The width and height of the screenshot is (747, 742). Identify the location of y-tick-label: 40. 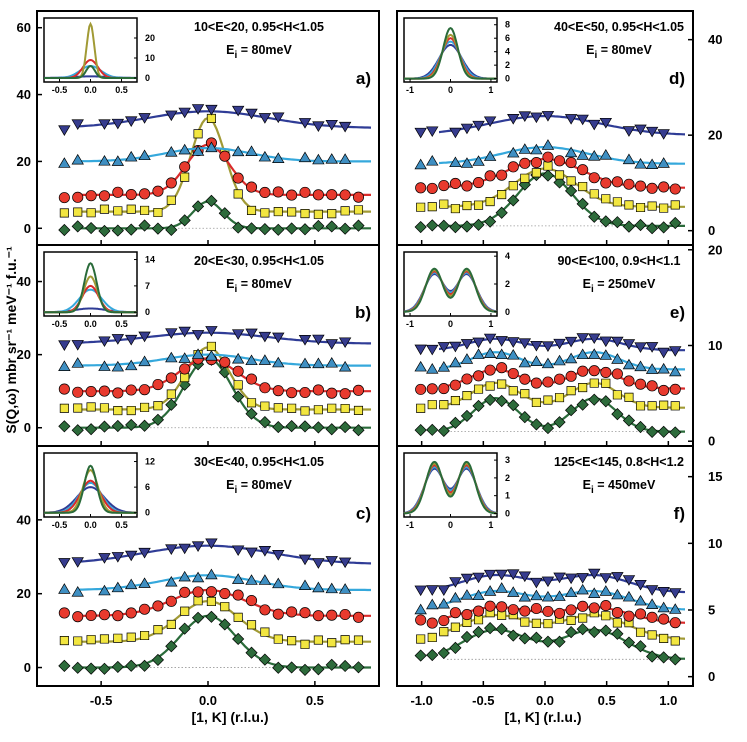
(24, 281).